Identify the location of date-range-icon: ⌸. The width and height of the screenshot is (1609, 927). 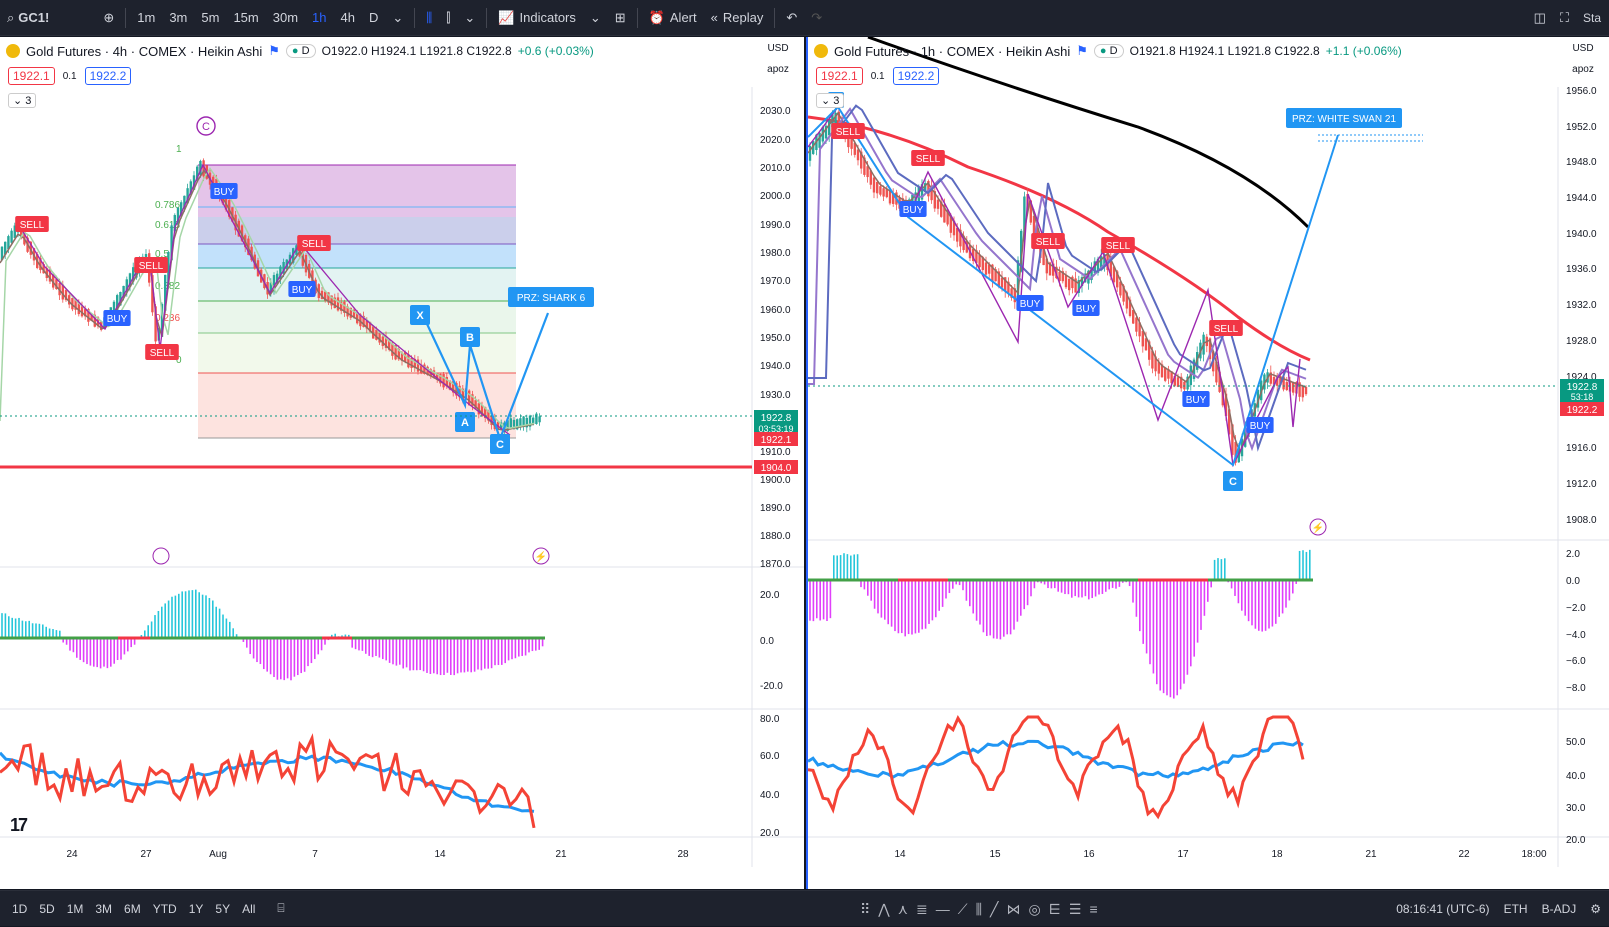
(281, 908).